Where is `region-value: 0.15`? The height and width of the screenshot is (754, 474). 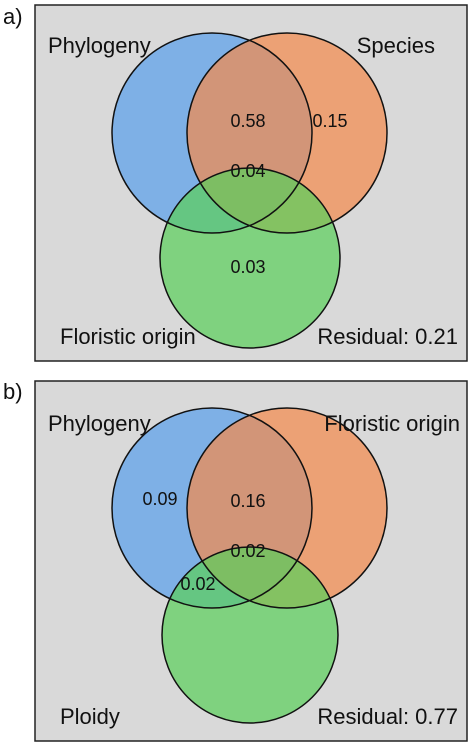
region-value: 0.15 is located at coordinates (329, 121).